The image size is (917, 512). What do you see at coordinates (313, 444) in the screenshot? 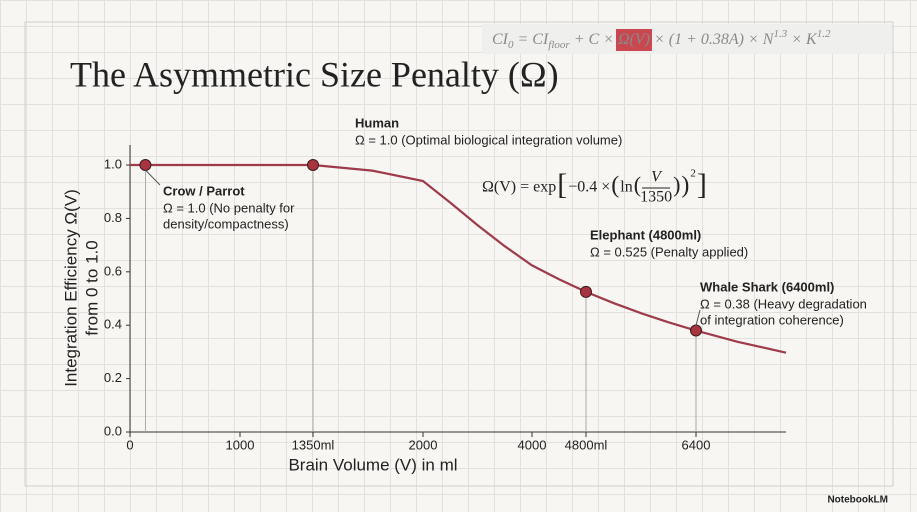
I see `x-tick-label: 1350ml` at bounding box center [313, 444].